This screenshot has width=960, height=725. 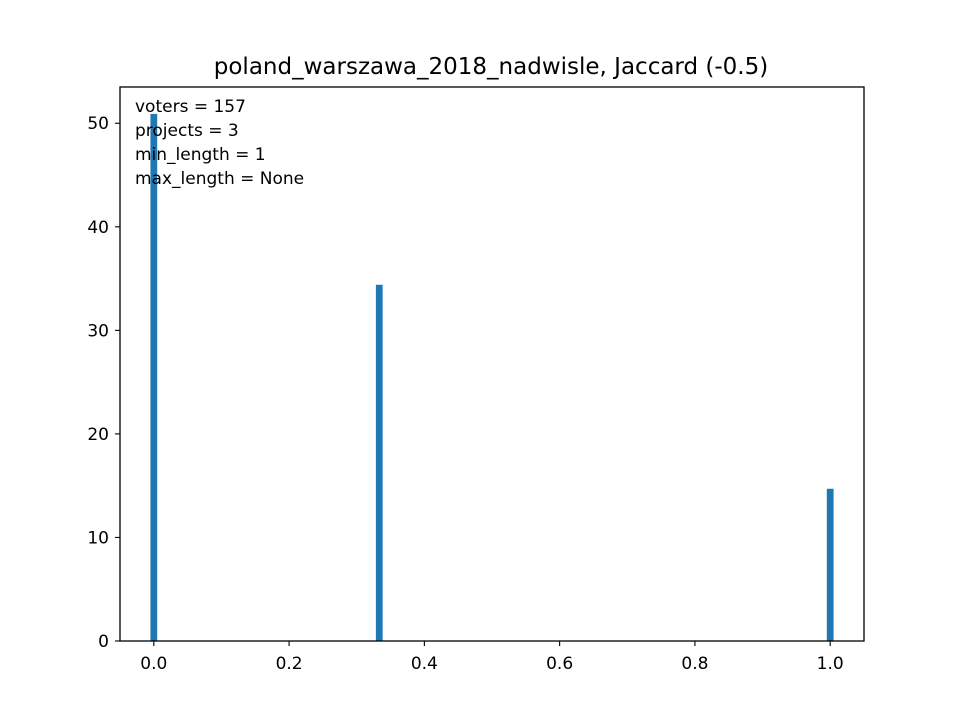 What do you see at coordinates (492, 657) in the screenshot?
I see `x-axis-ticks: 0.0 0.2 0.4 0.6 0.8 1.0` at bounding box center [492, 657].